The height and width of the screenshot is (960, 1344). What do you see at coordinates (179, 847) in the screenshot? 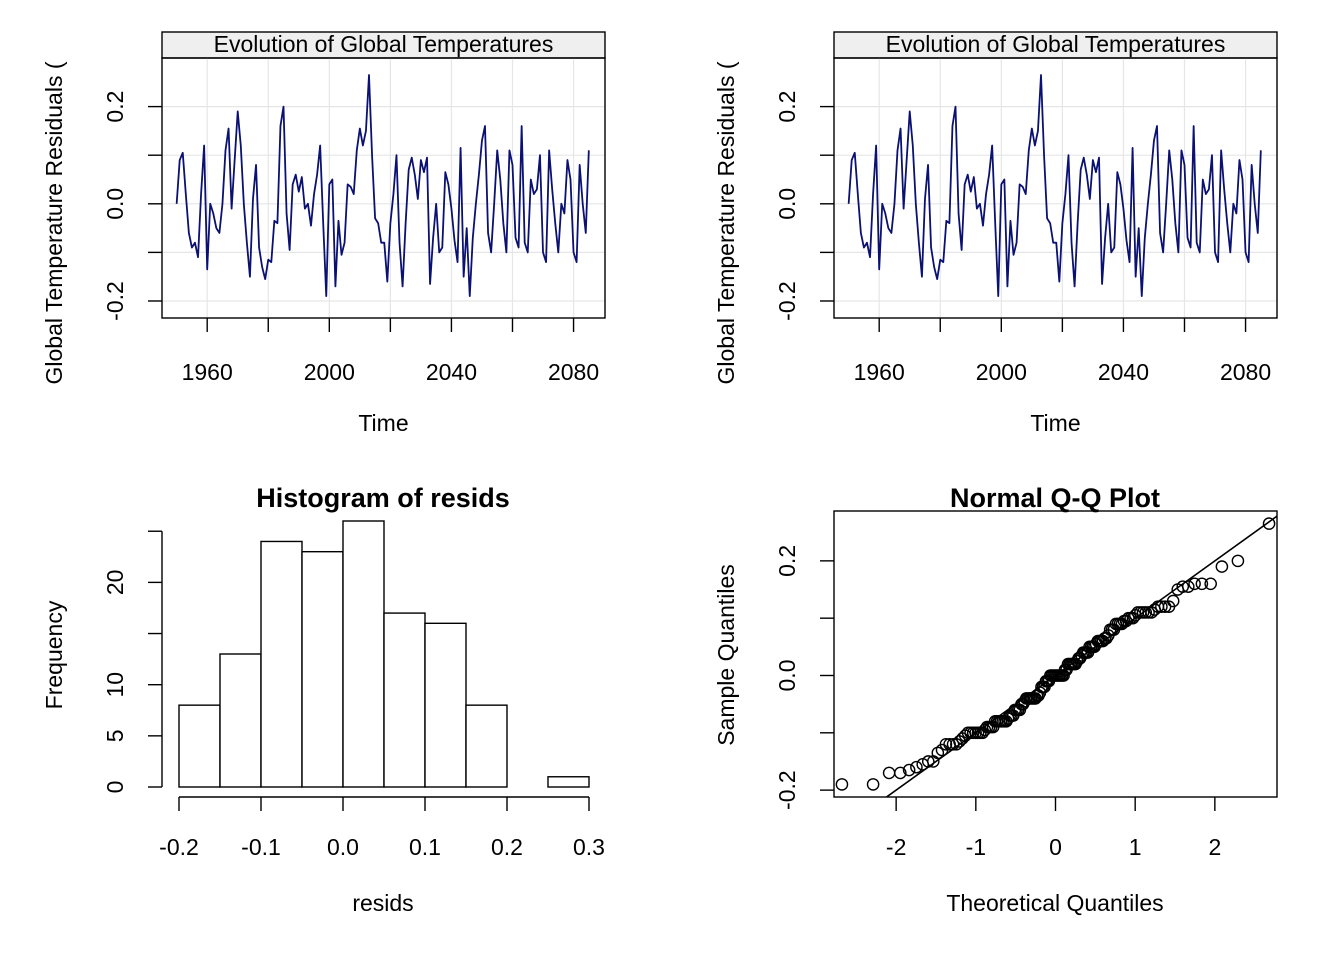
I see `x-tick-label: -0.2` at bounding box center [179, 847].